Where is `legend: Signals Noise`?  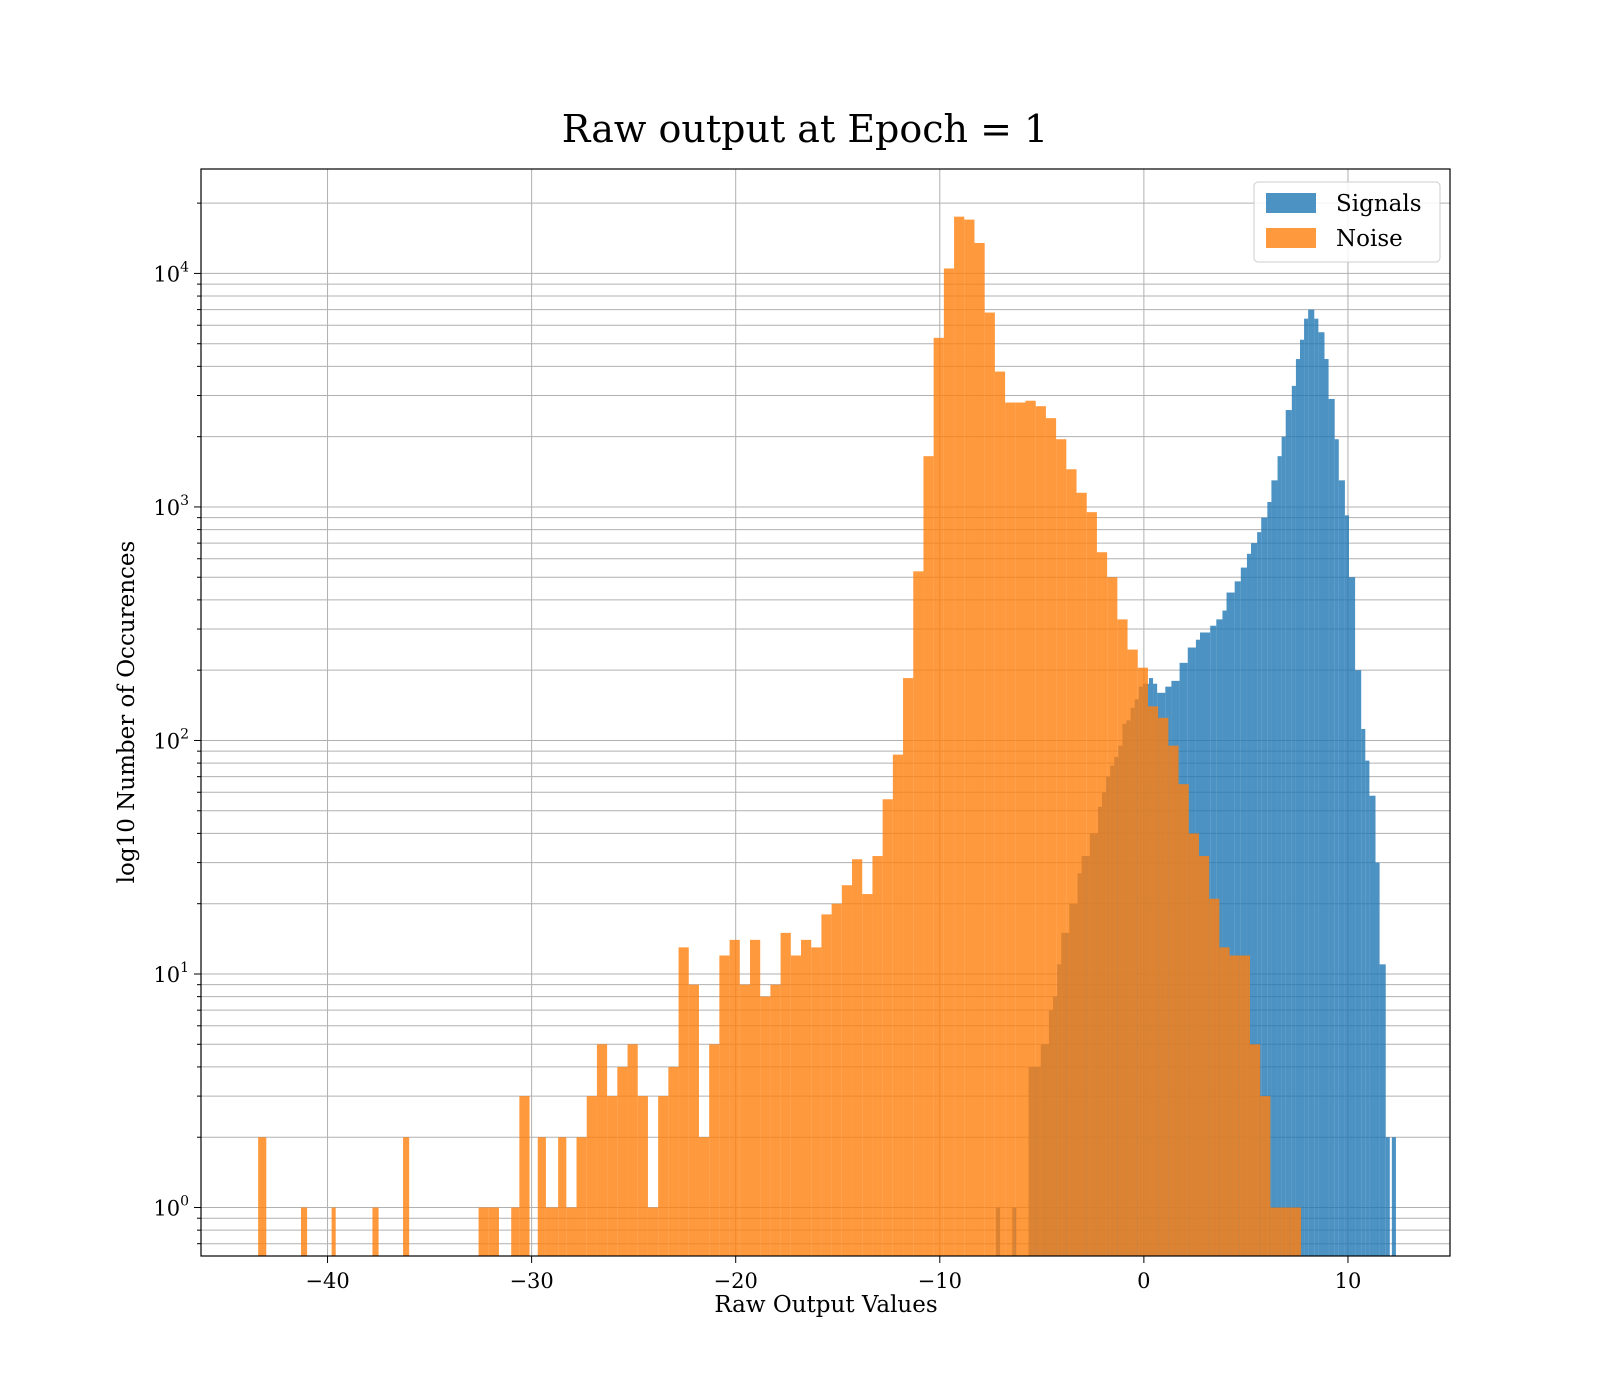 legend: Signals Noise is located at coordinates (1347, 222).